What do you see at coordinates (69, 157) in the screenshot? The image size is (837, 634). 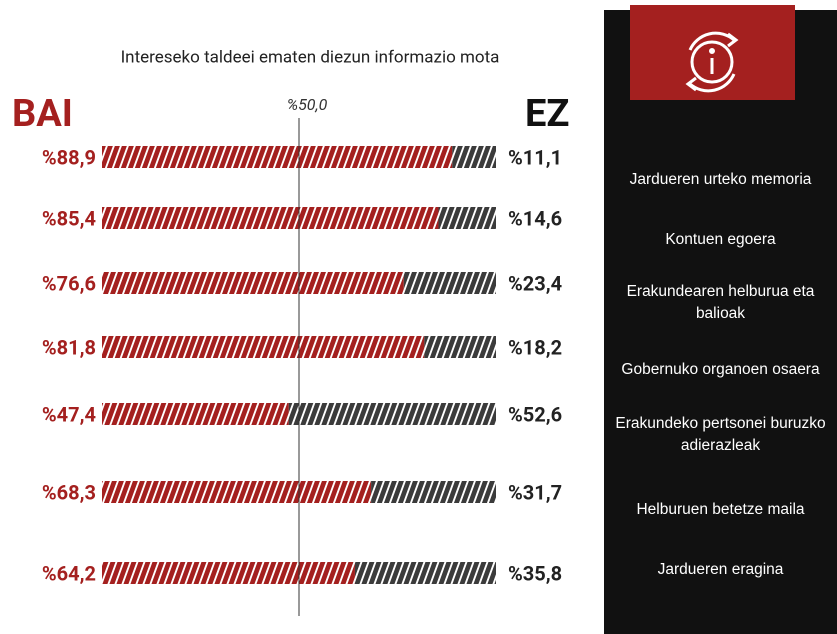 I see `bai-label: %88,9` at bounding box center [69, 157].